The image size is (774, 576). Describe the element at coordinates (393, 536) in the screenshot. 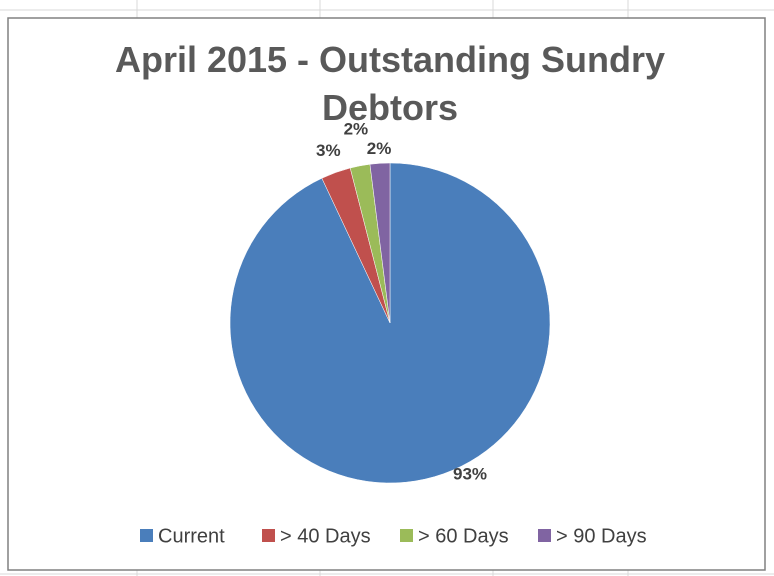

I see `legend: Current > 40 Days > 60 Days > 90 Days` at that location.